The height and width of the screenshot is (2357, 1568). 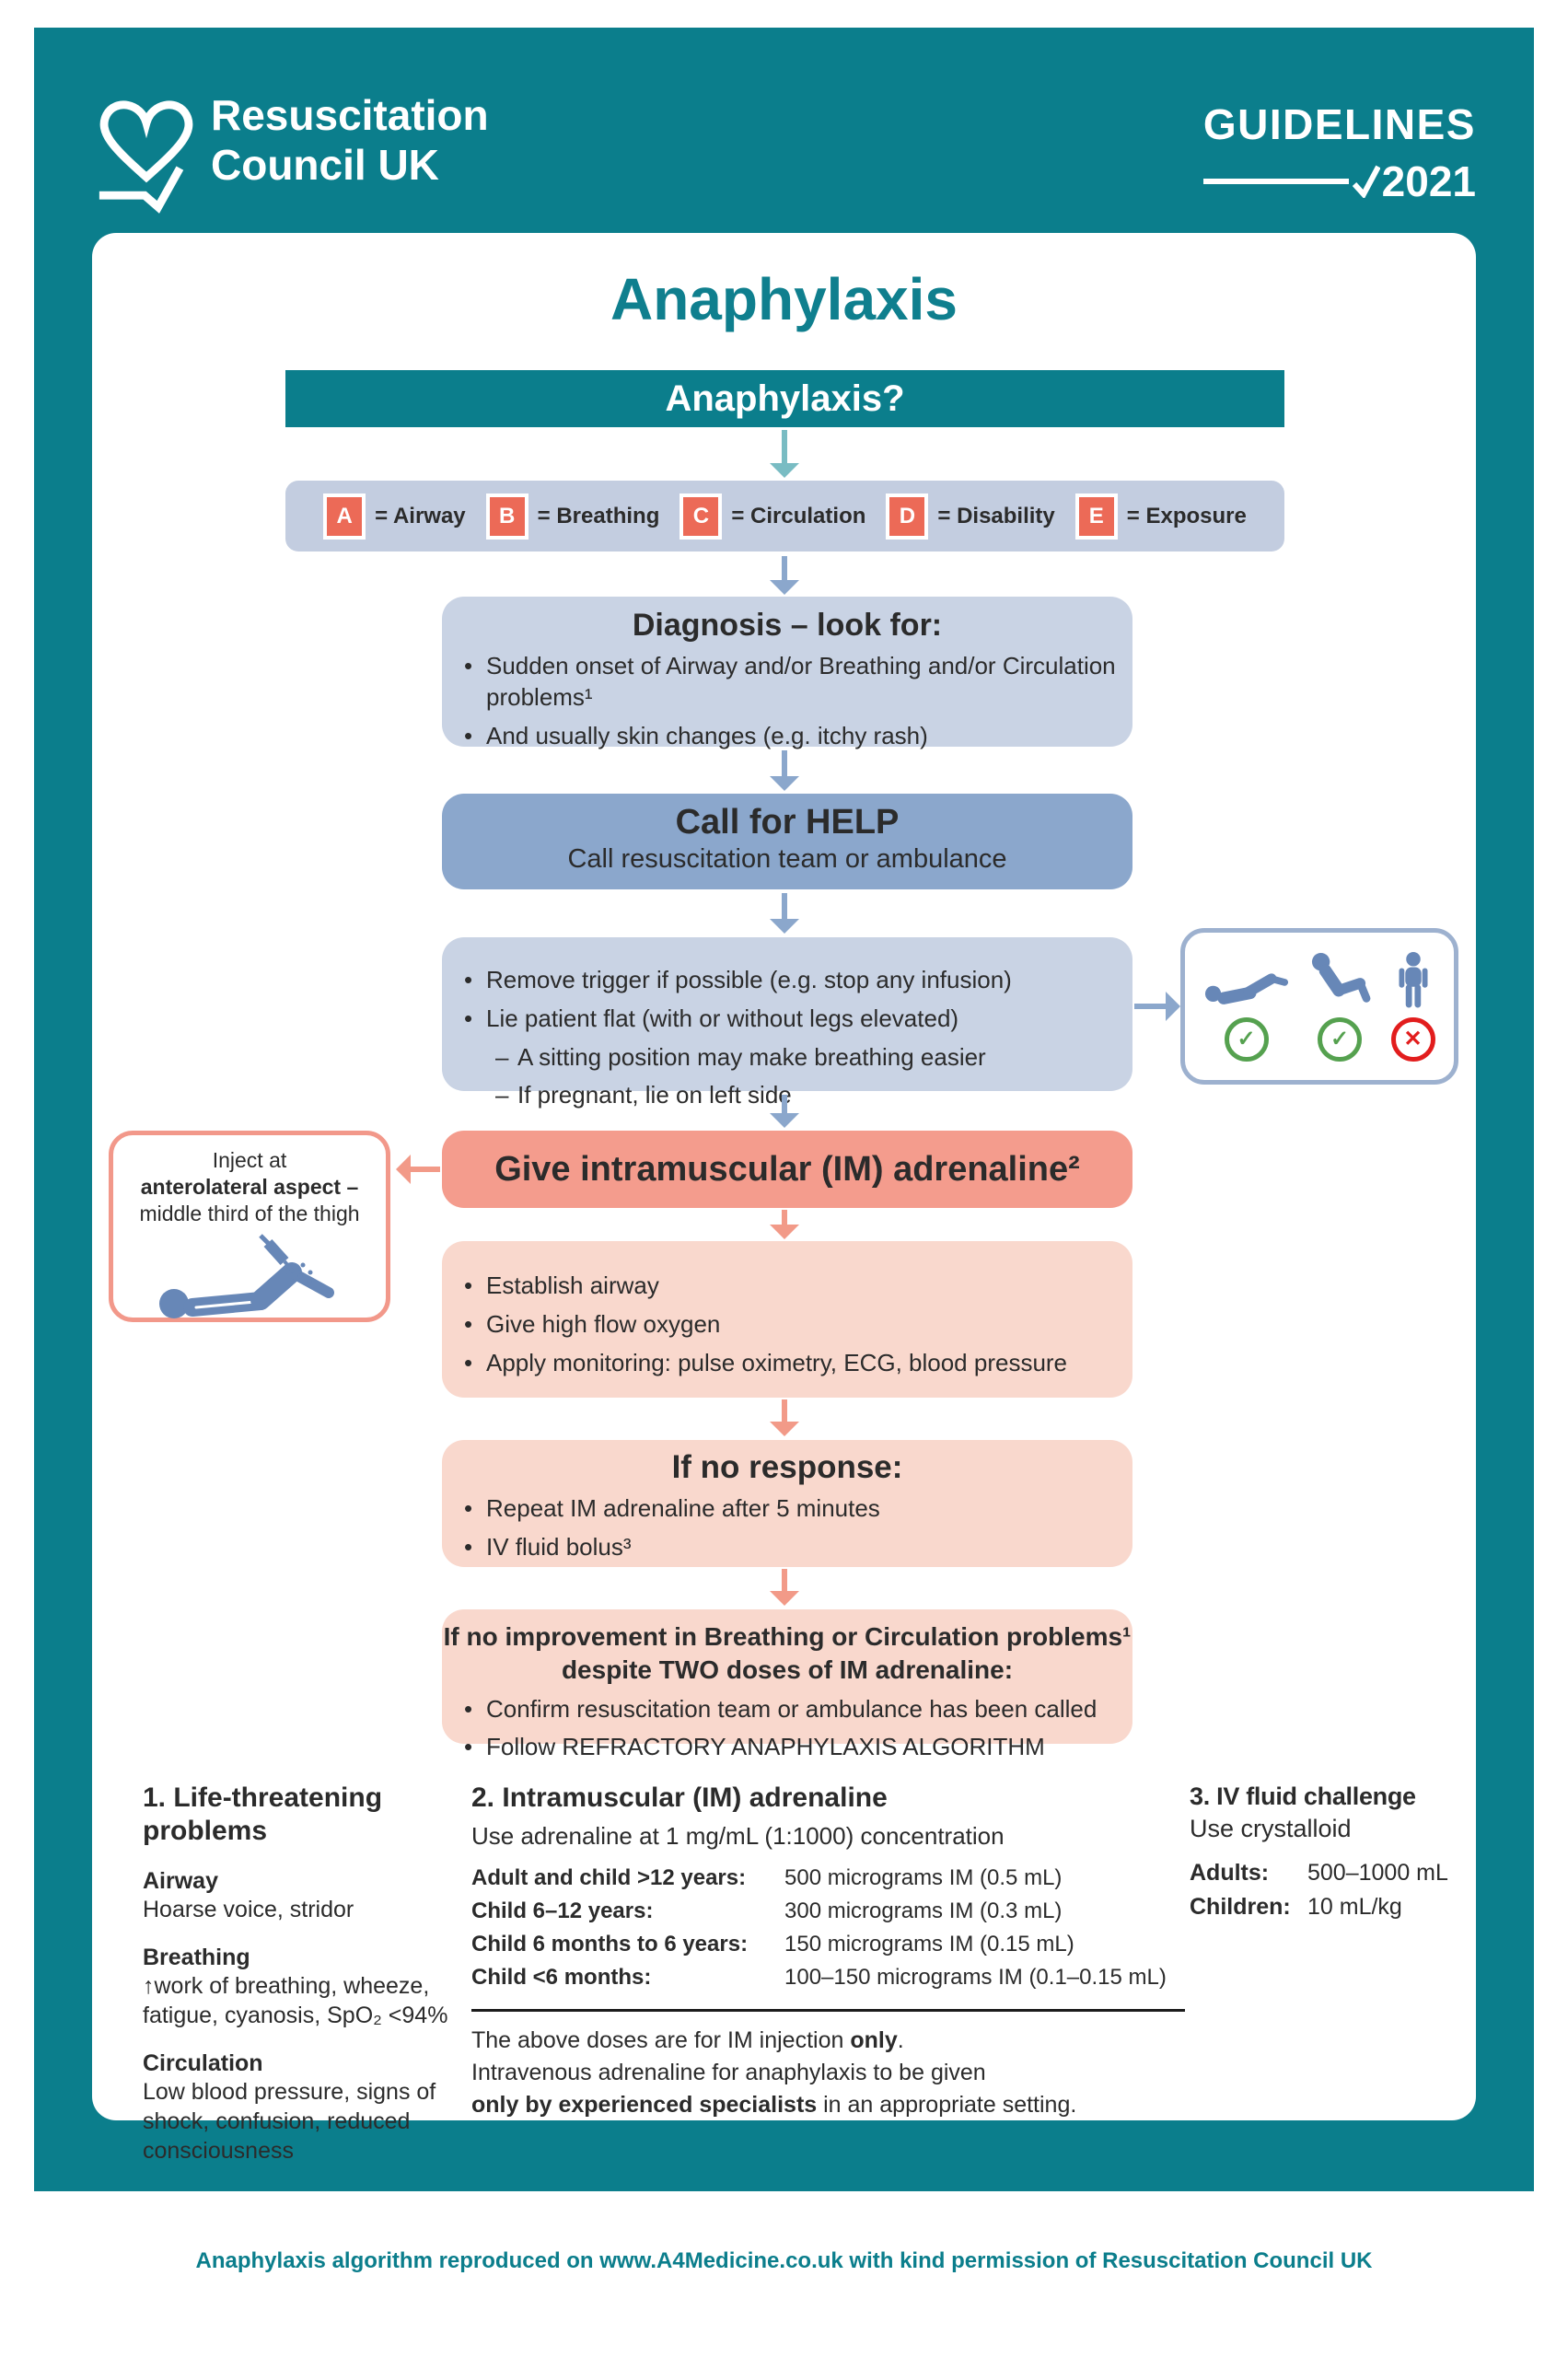 I want to click on person-standing-icon, so click(x=1413, y=979).